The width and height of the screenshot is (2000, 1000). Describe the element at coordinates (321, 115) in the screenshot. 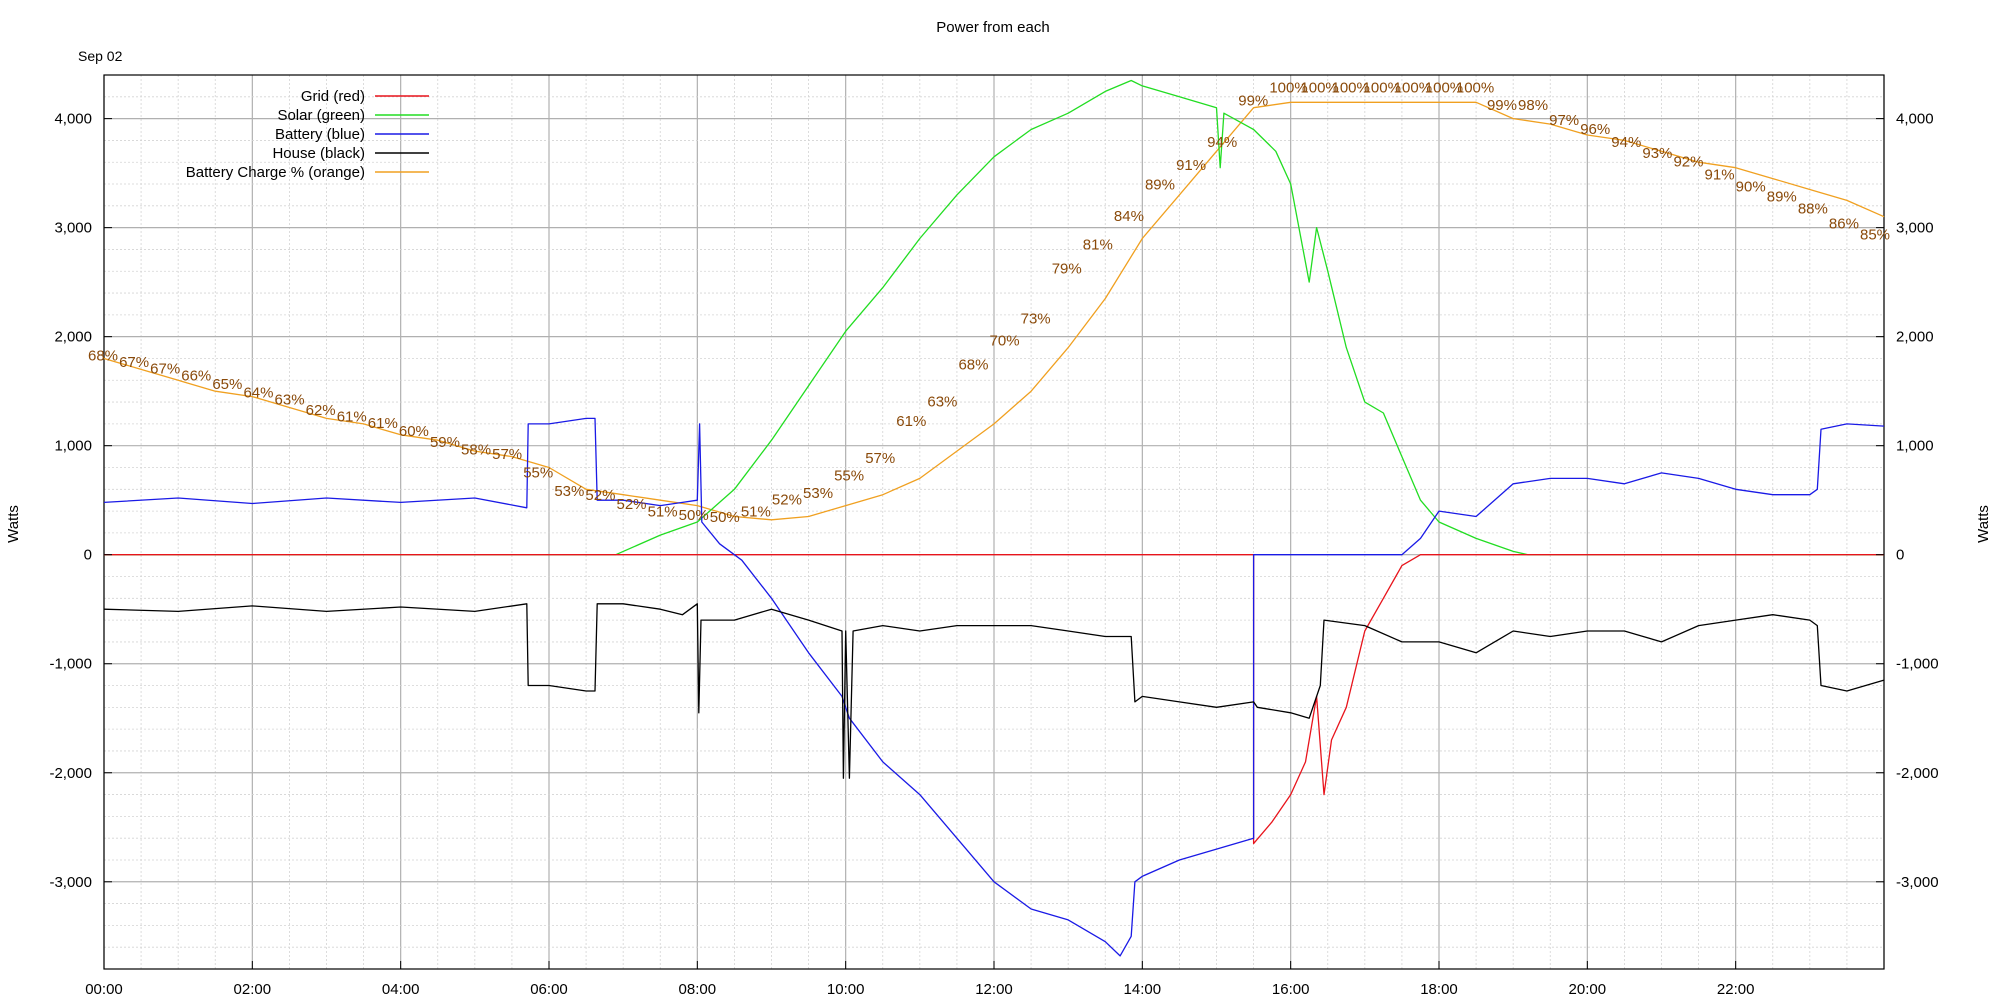

I see `legend-label: Solar (green)` at that location.